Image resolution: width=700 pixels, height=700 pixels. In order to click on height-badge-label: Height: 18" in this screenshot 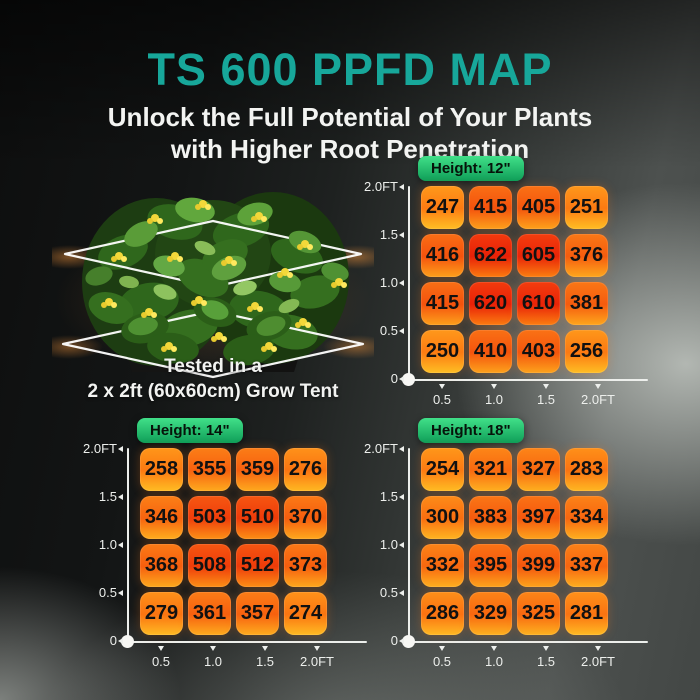, I will do `click(471, 430)`.